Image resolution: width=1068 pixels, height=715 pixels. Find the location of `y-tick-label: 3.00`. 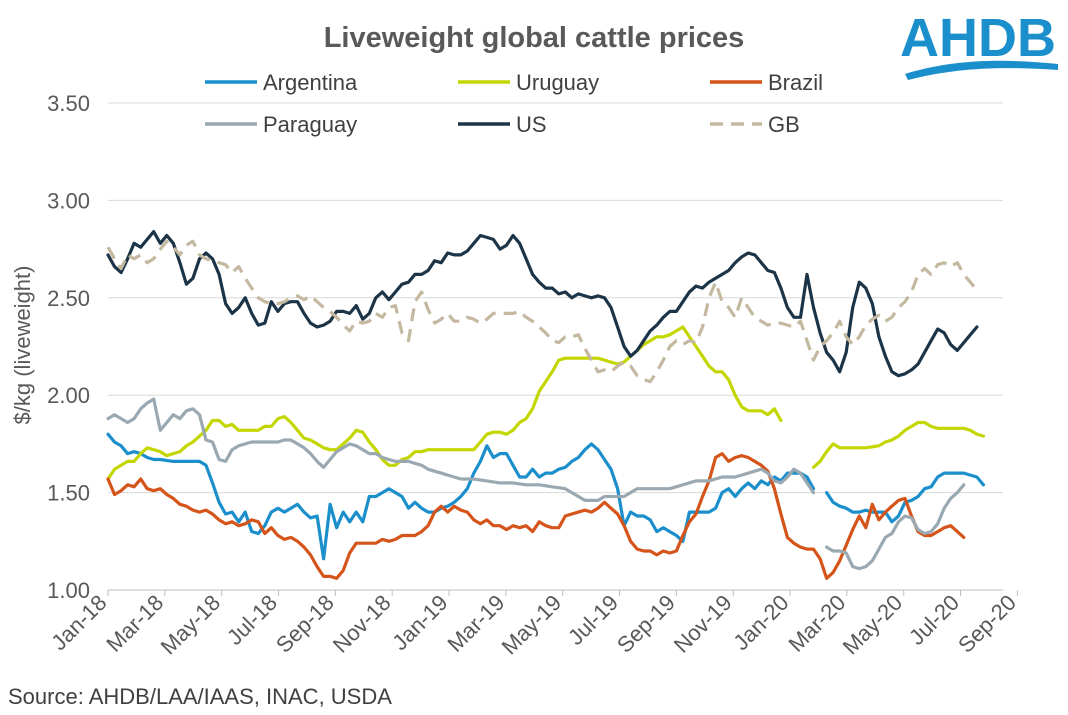

y-tick-label: 3.00 is located at coordinates (68, 200).